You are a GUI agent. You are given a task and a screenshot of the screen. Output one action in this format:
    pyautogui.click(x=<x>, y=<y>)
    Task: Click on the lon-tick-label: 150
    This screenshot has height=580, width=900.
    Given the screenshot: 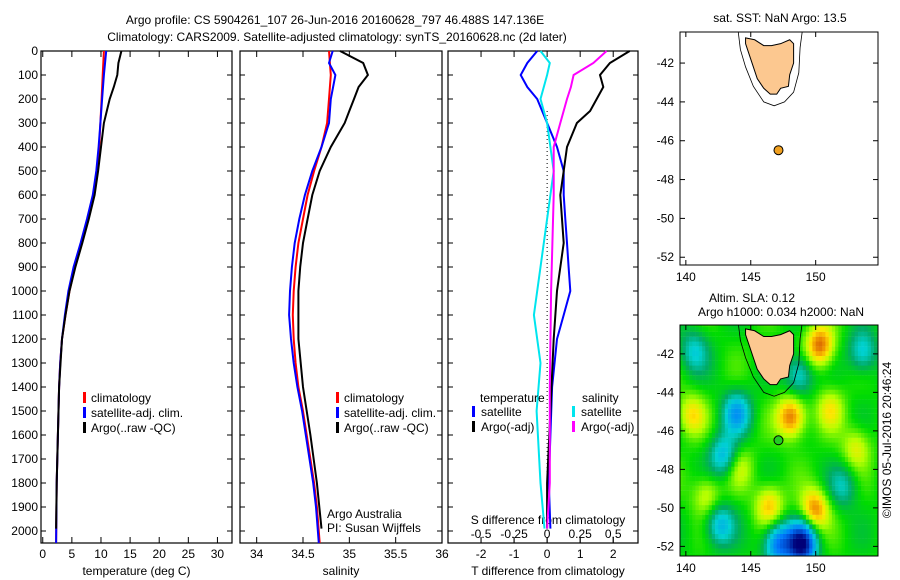 What is the action you would take?
    pyautogui.click(x=816, y=568)
    